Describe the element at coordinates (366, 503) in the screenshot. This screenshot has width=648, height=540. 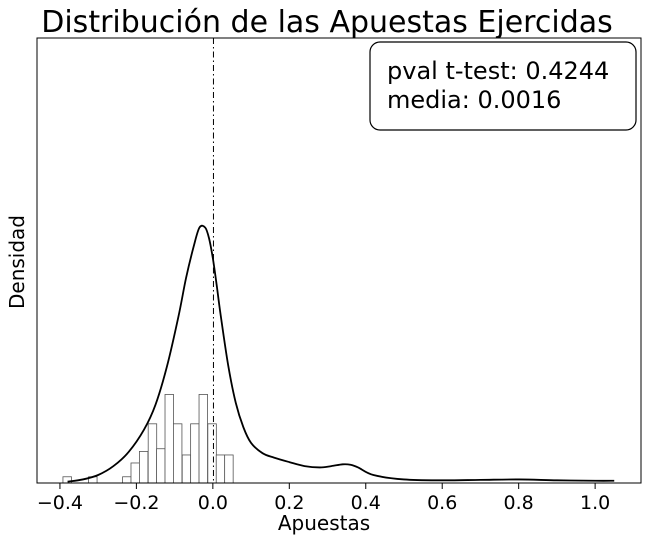
I see `x-tick-label: 0.4` at that location.